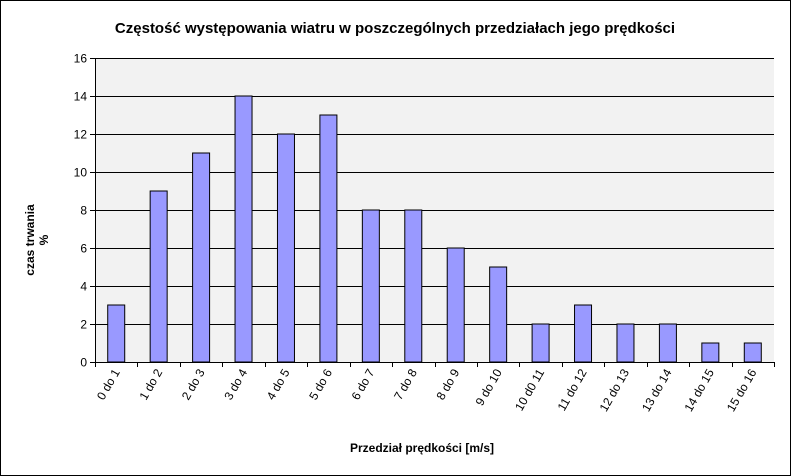 The image size is (791, 476). I want to click on y-tick-label: 14, so click(81, 97).